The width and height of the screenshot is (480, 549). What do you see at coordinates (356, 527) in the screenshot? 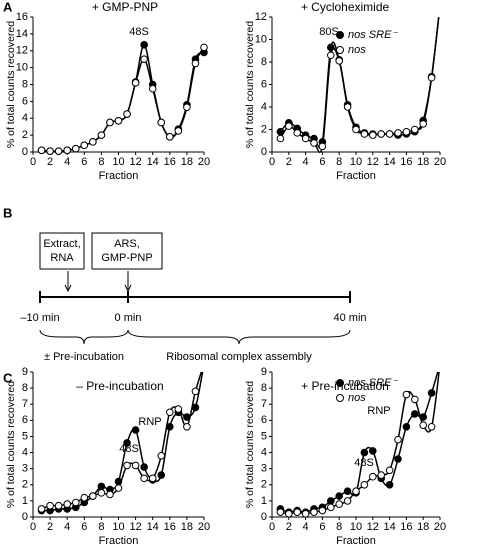
I see `x-tick-label: 10` at bounding box center [356, 527].